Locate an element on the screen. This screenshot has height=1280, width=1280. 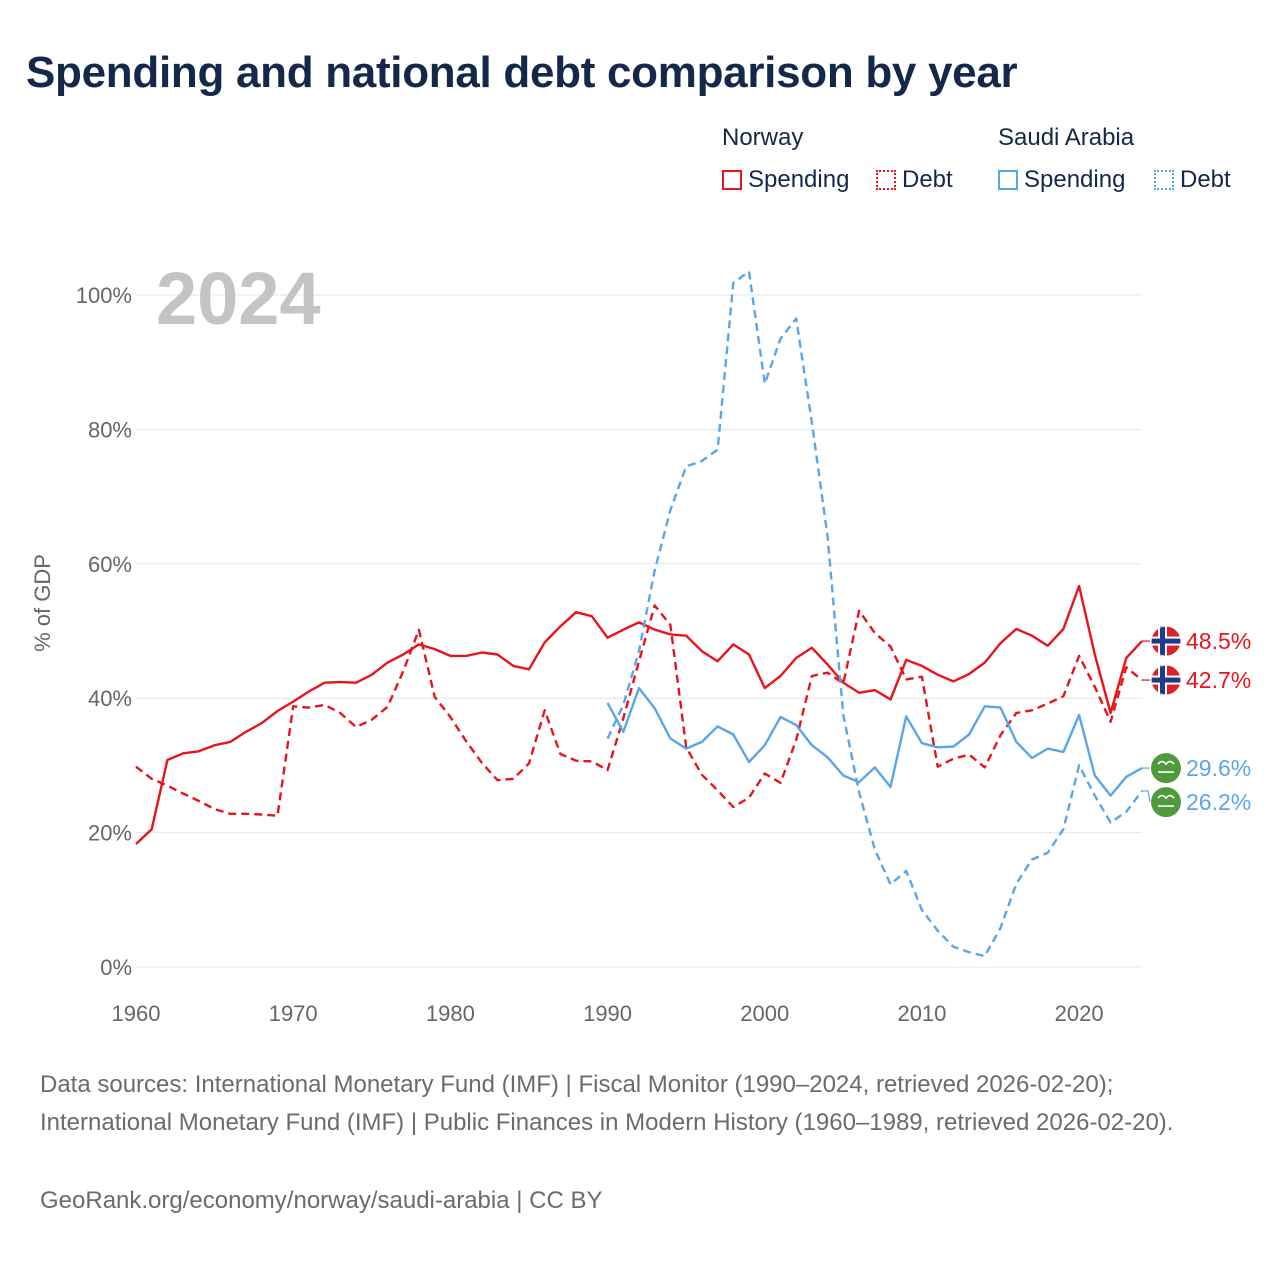
y-tick-label: 40% is located at coordinates (110, 698).